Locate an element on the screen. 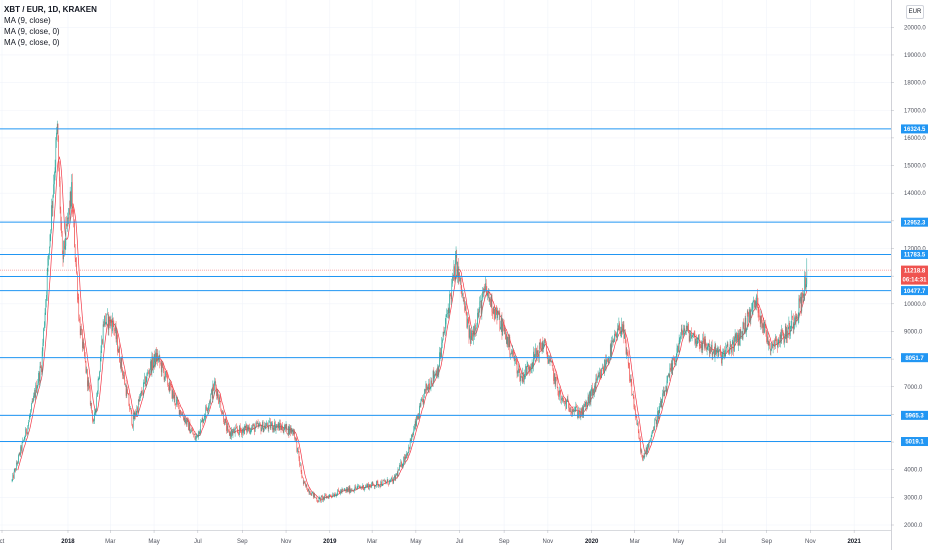  level-price-tag is located at coordinates (914, 291).